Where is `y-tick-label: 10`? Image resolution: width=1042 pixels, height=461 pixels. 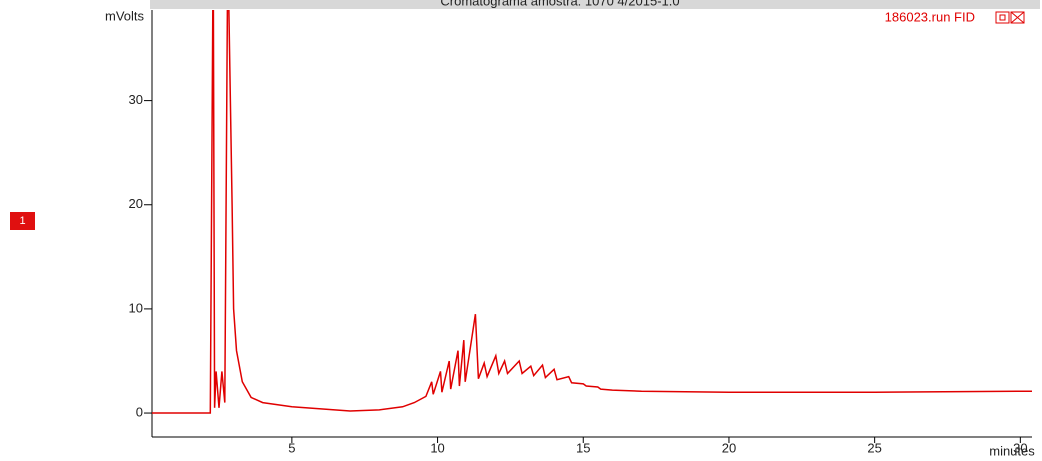
y-tick-label: 10 is located at coordinates (136, 307).